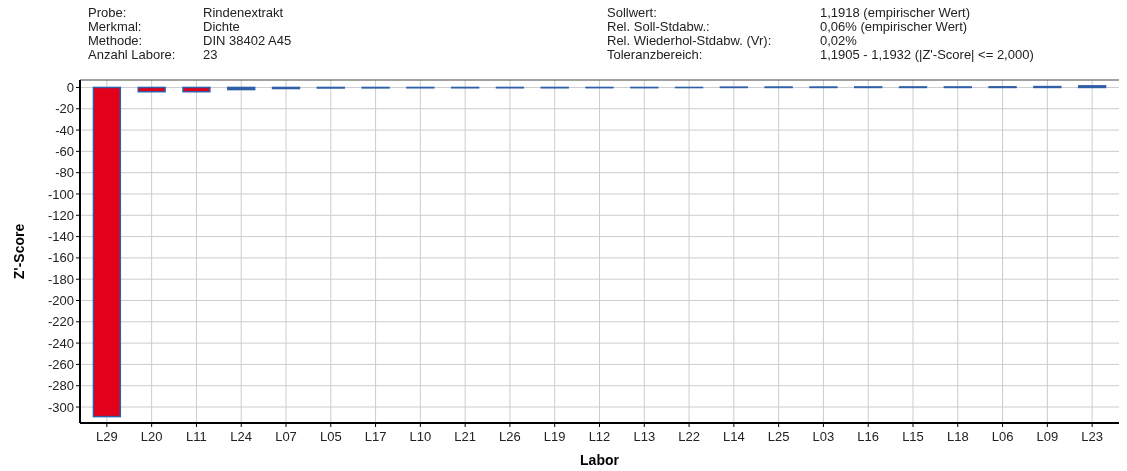  I want to click on x-tick-label: L24, so click(241, 436).